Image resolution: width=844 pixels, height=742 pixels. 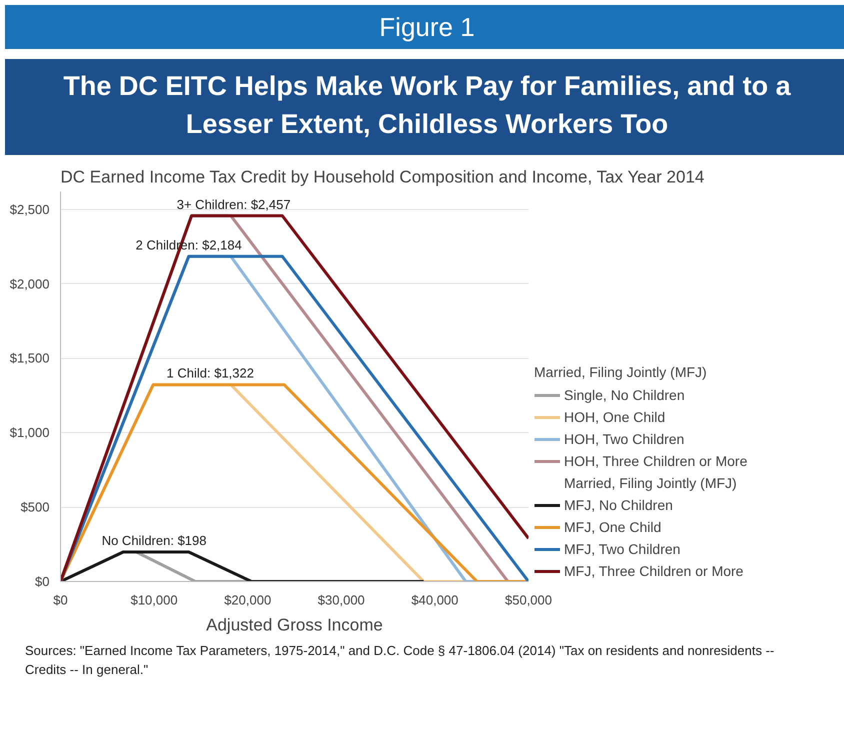 I want to click on legend-title: Married, Filing Jointly (MFJ), so click(x=621, y=372).